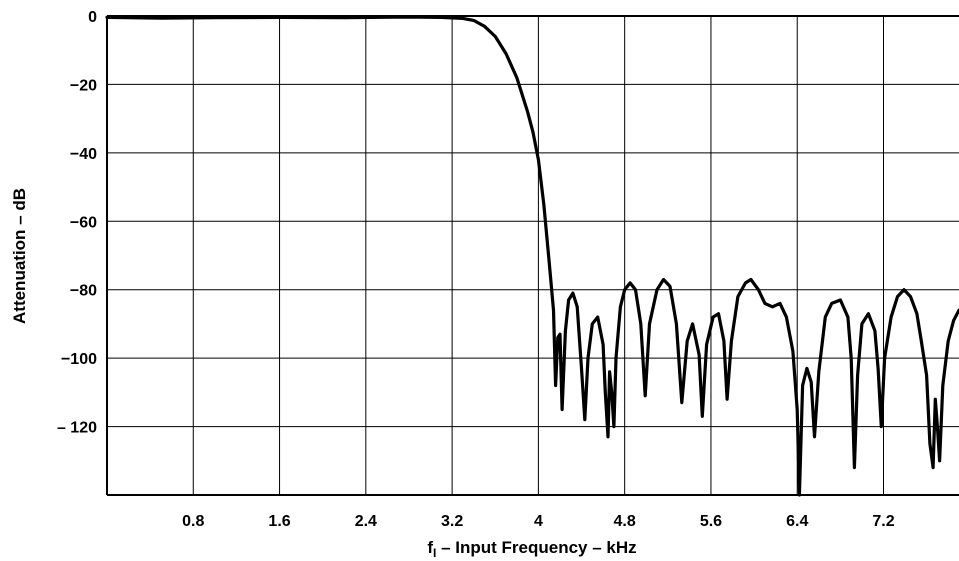 This screenshot has height=561, width=959. Describe the element at coordinates (883, 521) in the screenshot. I see `x-tick-label: 7.2` at that location.